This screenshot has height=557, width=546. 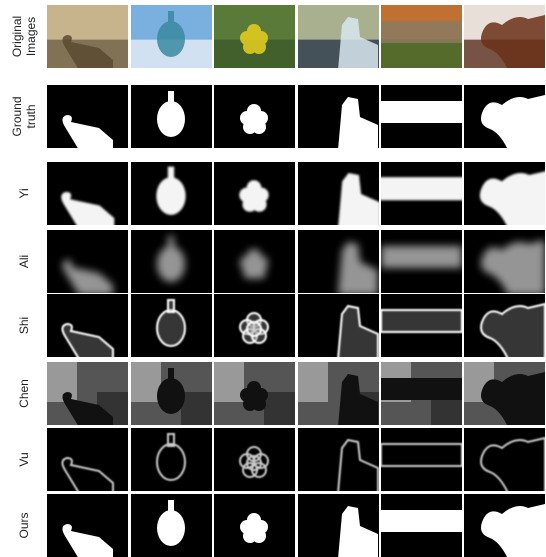 What do you see at coordinates (17, 36) in the screenshot?
I see `row-label-line: Original` at bounding box center [17, 36].